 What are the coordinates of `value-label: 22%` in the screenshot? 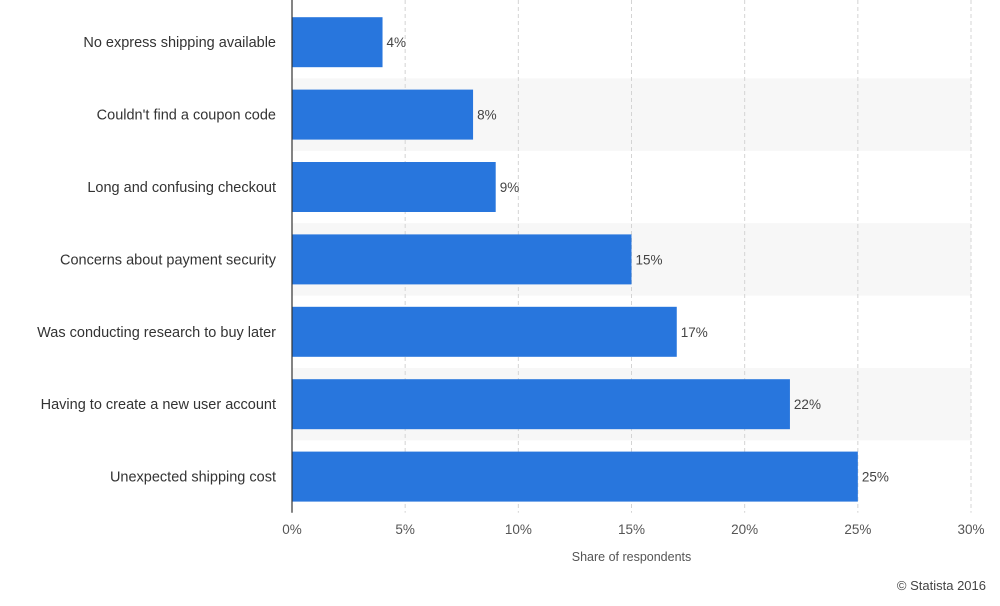 It's located at (807, 404).